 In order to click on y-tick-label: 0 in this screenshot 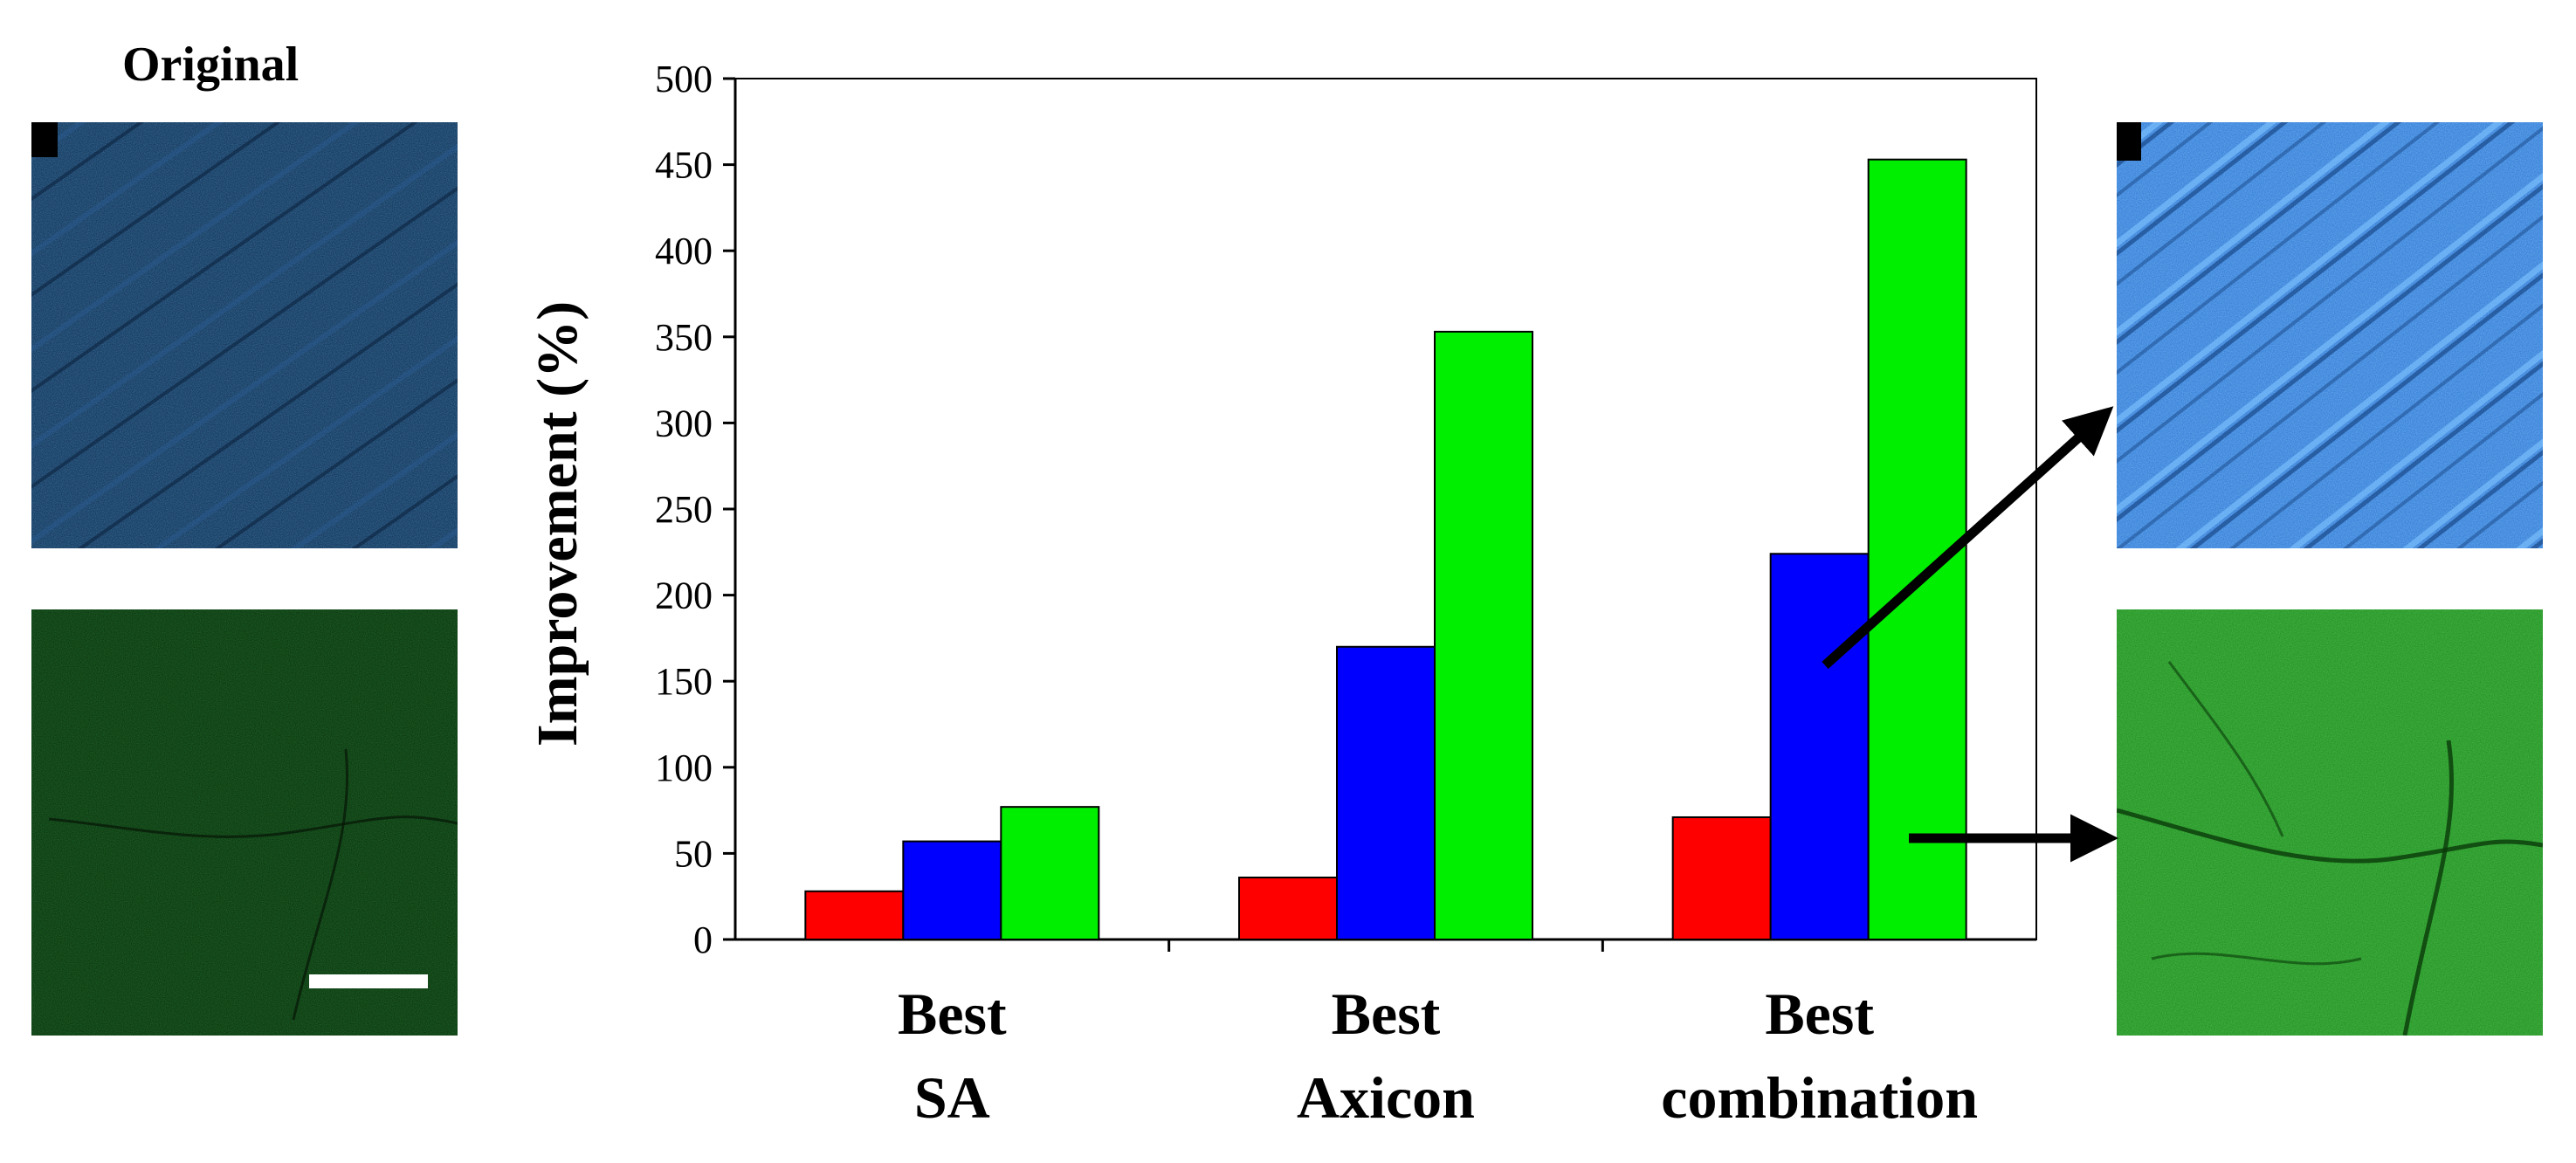, I will do `click(703, 940)`.